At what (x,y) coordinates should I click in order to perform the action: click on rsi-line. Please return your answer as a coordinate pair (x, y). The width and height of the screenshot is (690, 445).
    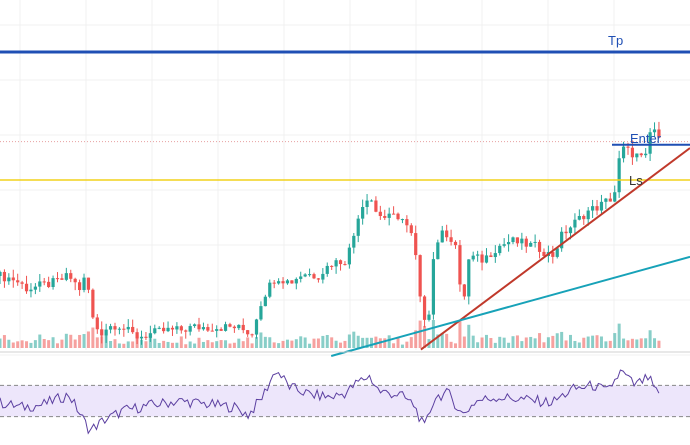
    Looking at the image, I should click on (330, 402).